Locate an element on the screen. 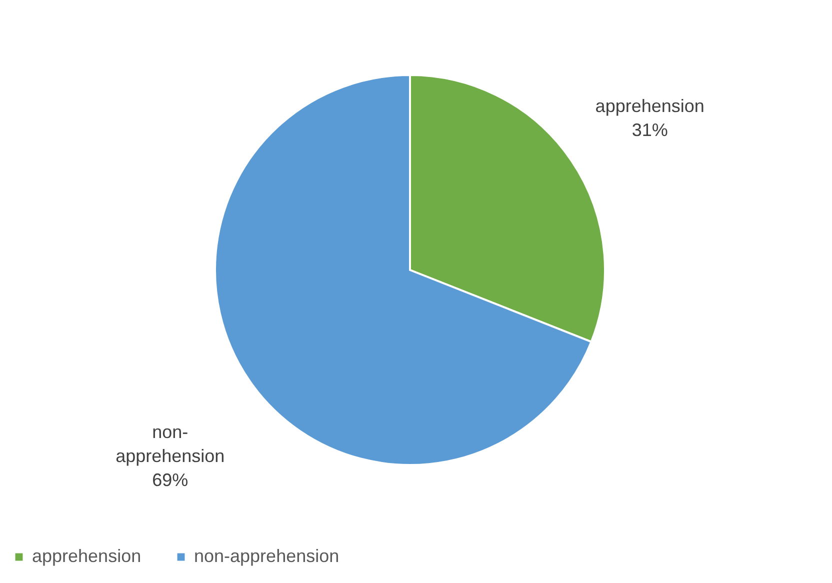 The width and height of the screenshot is (832, 583). slice-label: apprehension is located at coordinates (649, 106).